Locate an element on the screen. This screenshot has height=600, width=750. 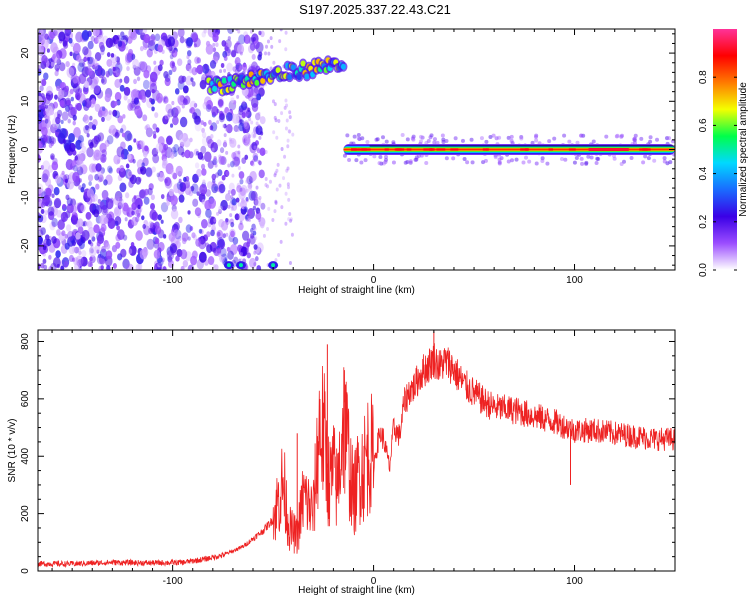
snr-xtick-label: 100 is located at coordinates (574, 581).